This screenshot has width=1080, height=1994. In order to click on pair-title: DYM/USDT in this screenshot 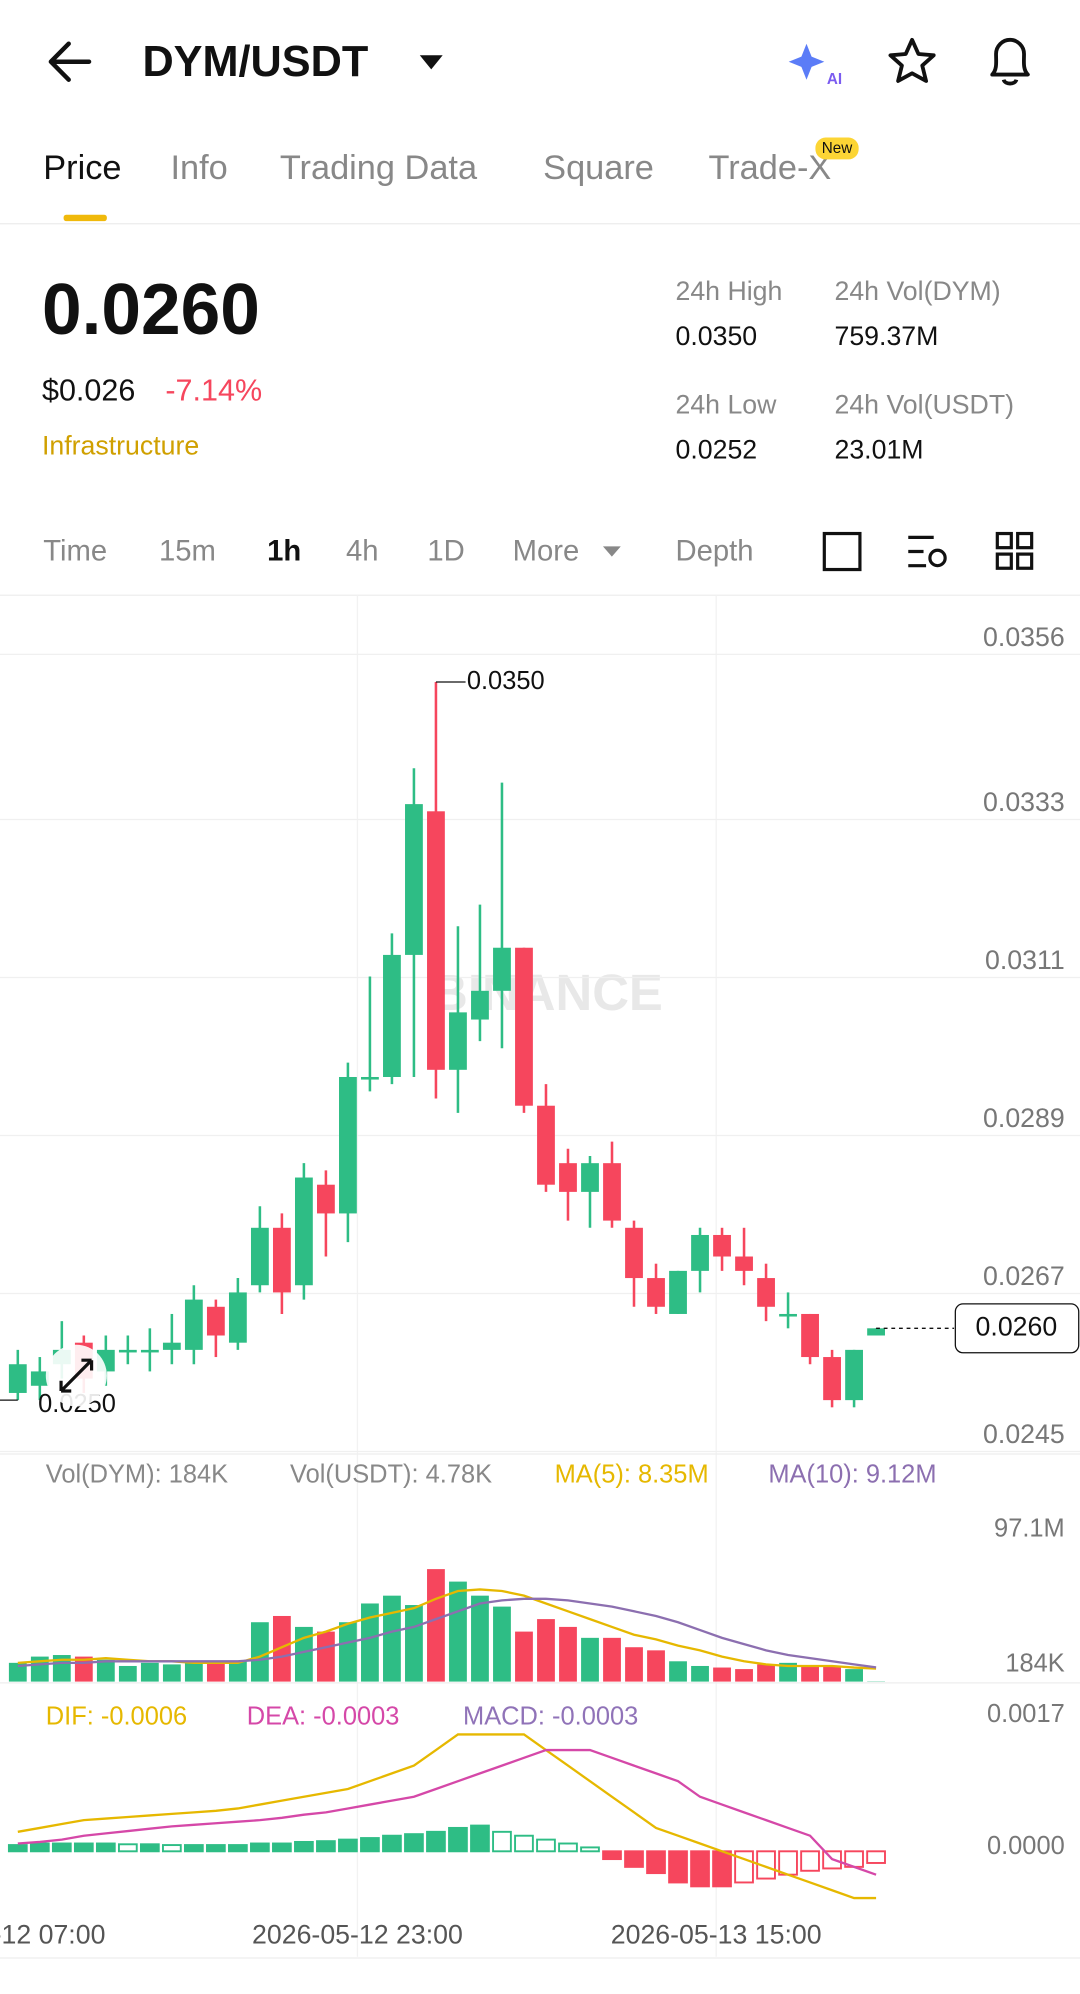, I will do `click(255, 62)`.